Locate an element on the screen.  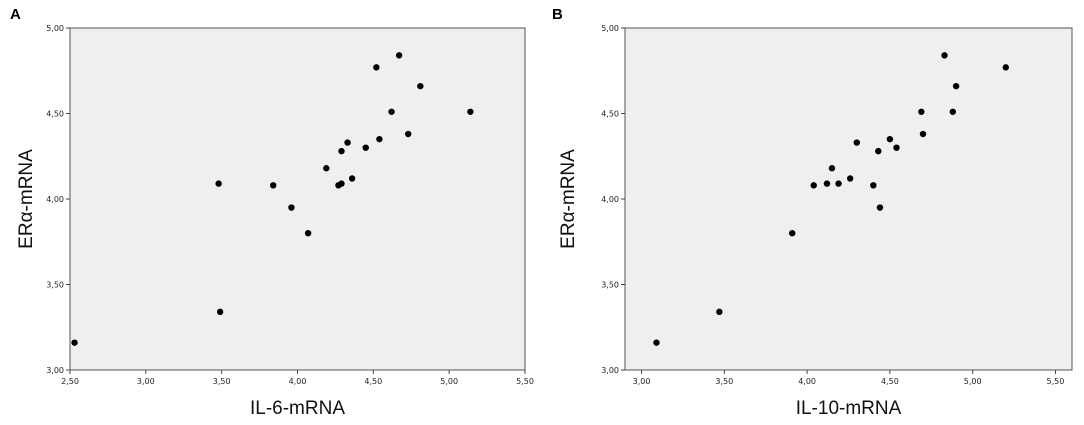
panel-label-a: A is located at coordinates (15, 14).